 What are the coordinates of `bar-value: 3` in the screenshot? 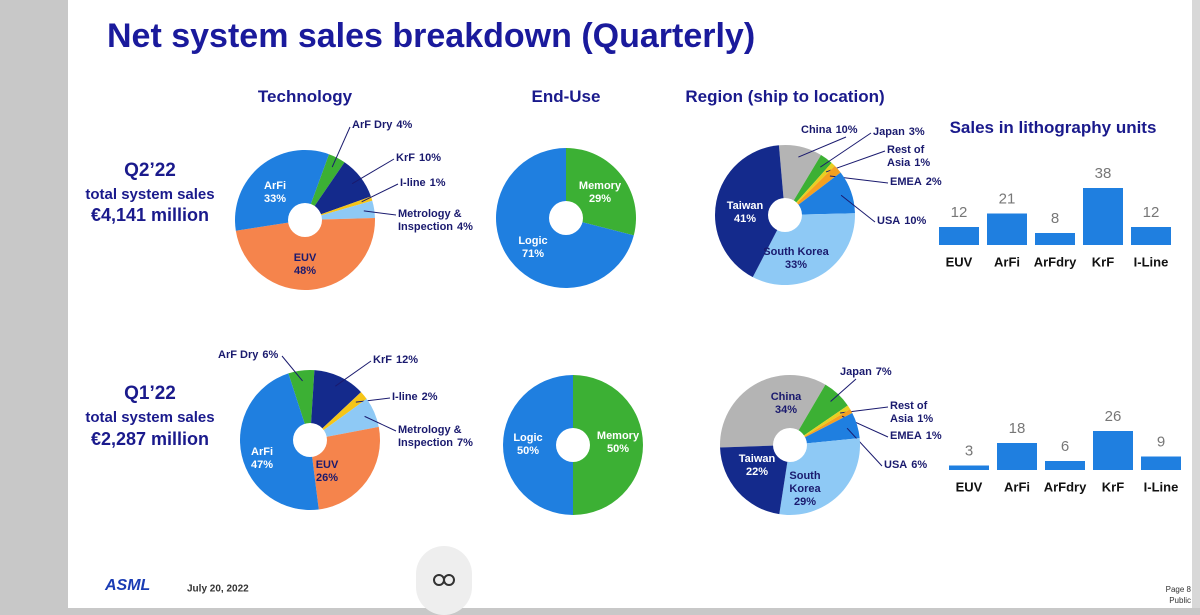 It's located at (969, 450).